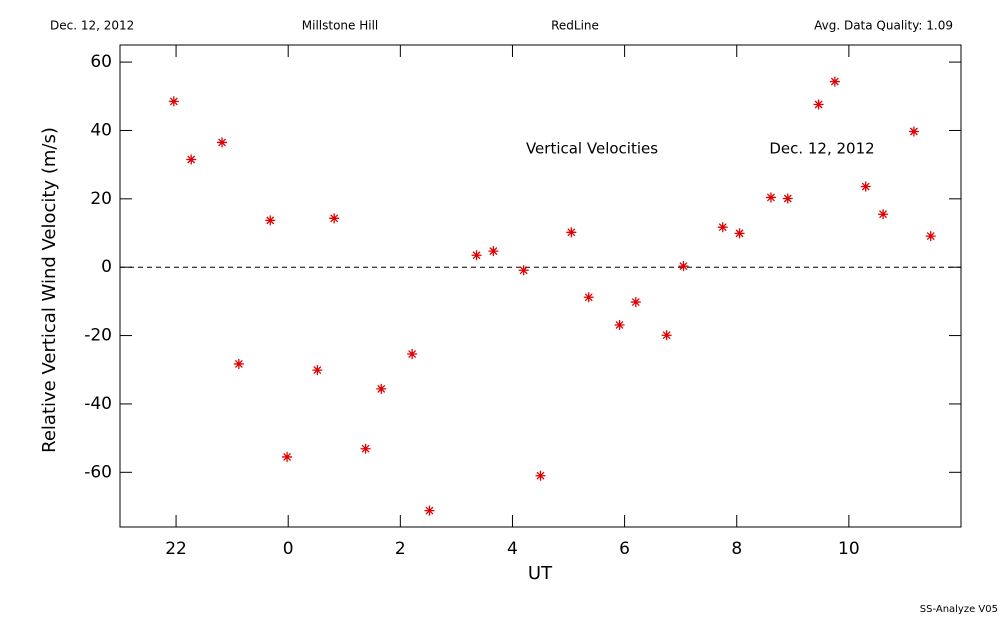 The image size is (1000, 625). What do you see at coordinates (883, 26) in the screenshot?
I see `header-quality: Avg. Data Quality: 1.09` at bounding box center [883, 26].